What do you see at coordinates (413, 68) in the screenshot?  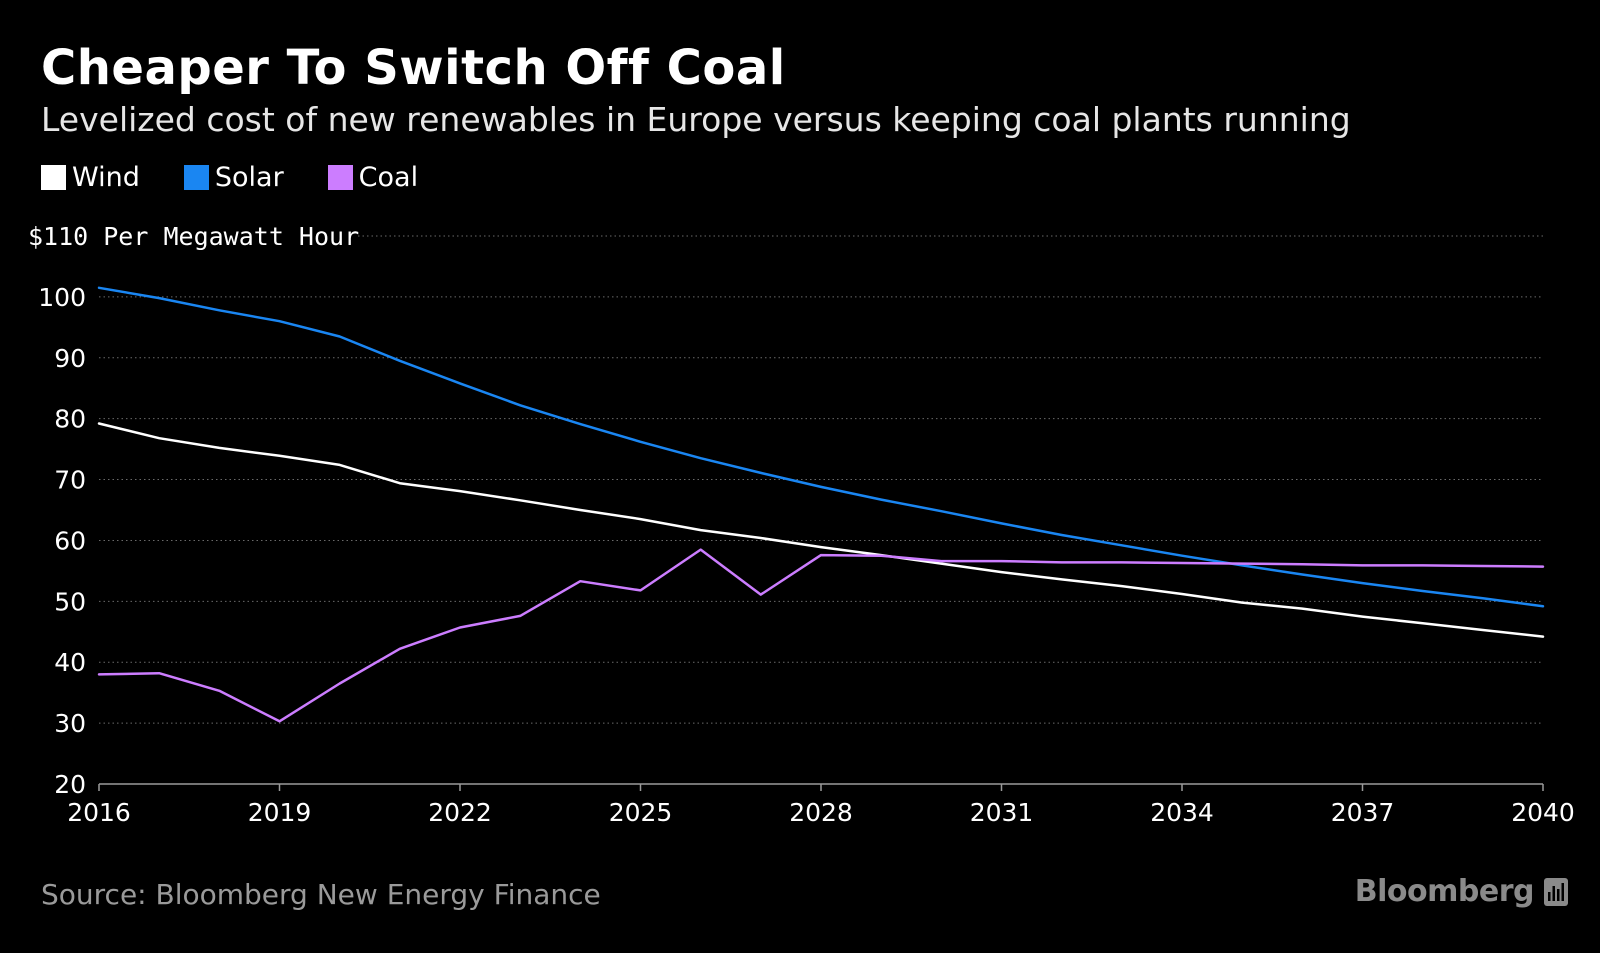 I see `chart-title: Cheaper To Switch Off Coal` at bounding box center [413, 68].